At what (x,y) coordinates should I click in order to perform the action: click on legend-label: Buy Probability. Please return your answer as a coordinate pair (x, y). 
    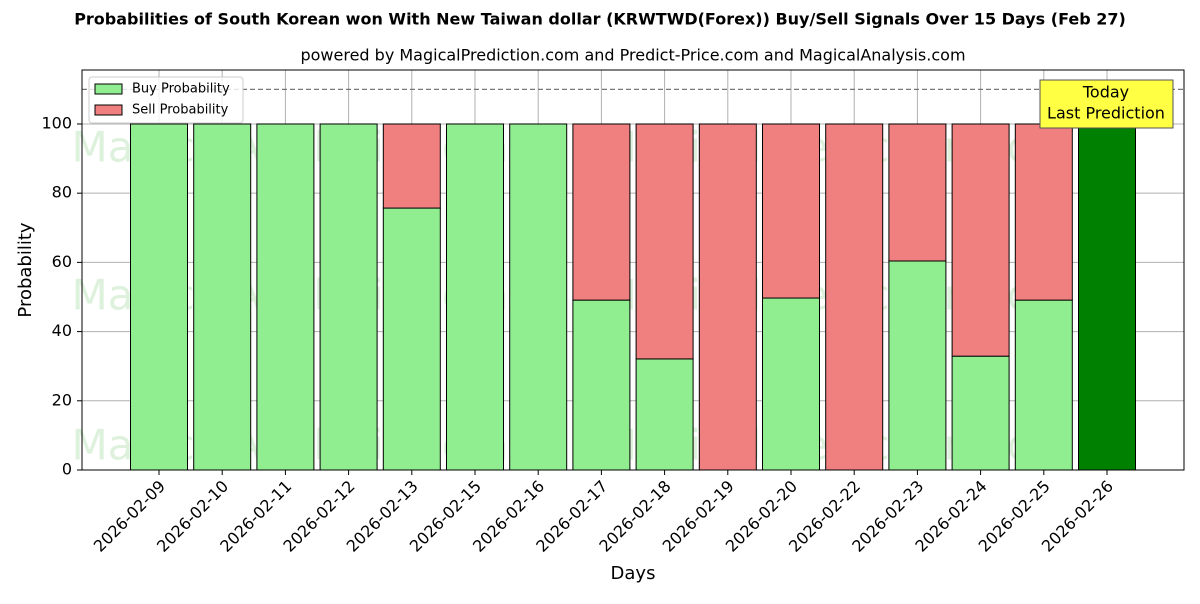
    Looking at the image, I should click on (181, 89).